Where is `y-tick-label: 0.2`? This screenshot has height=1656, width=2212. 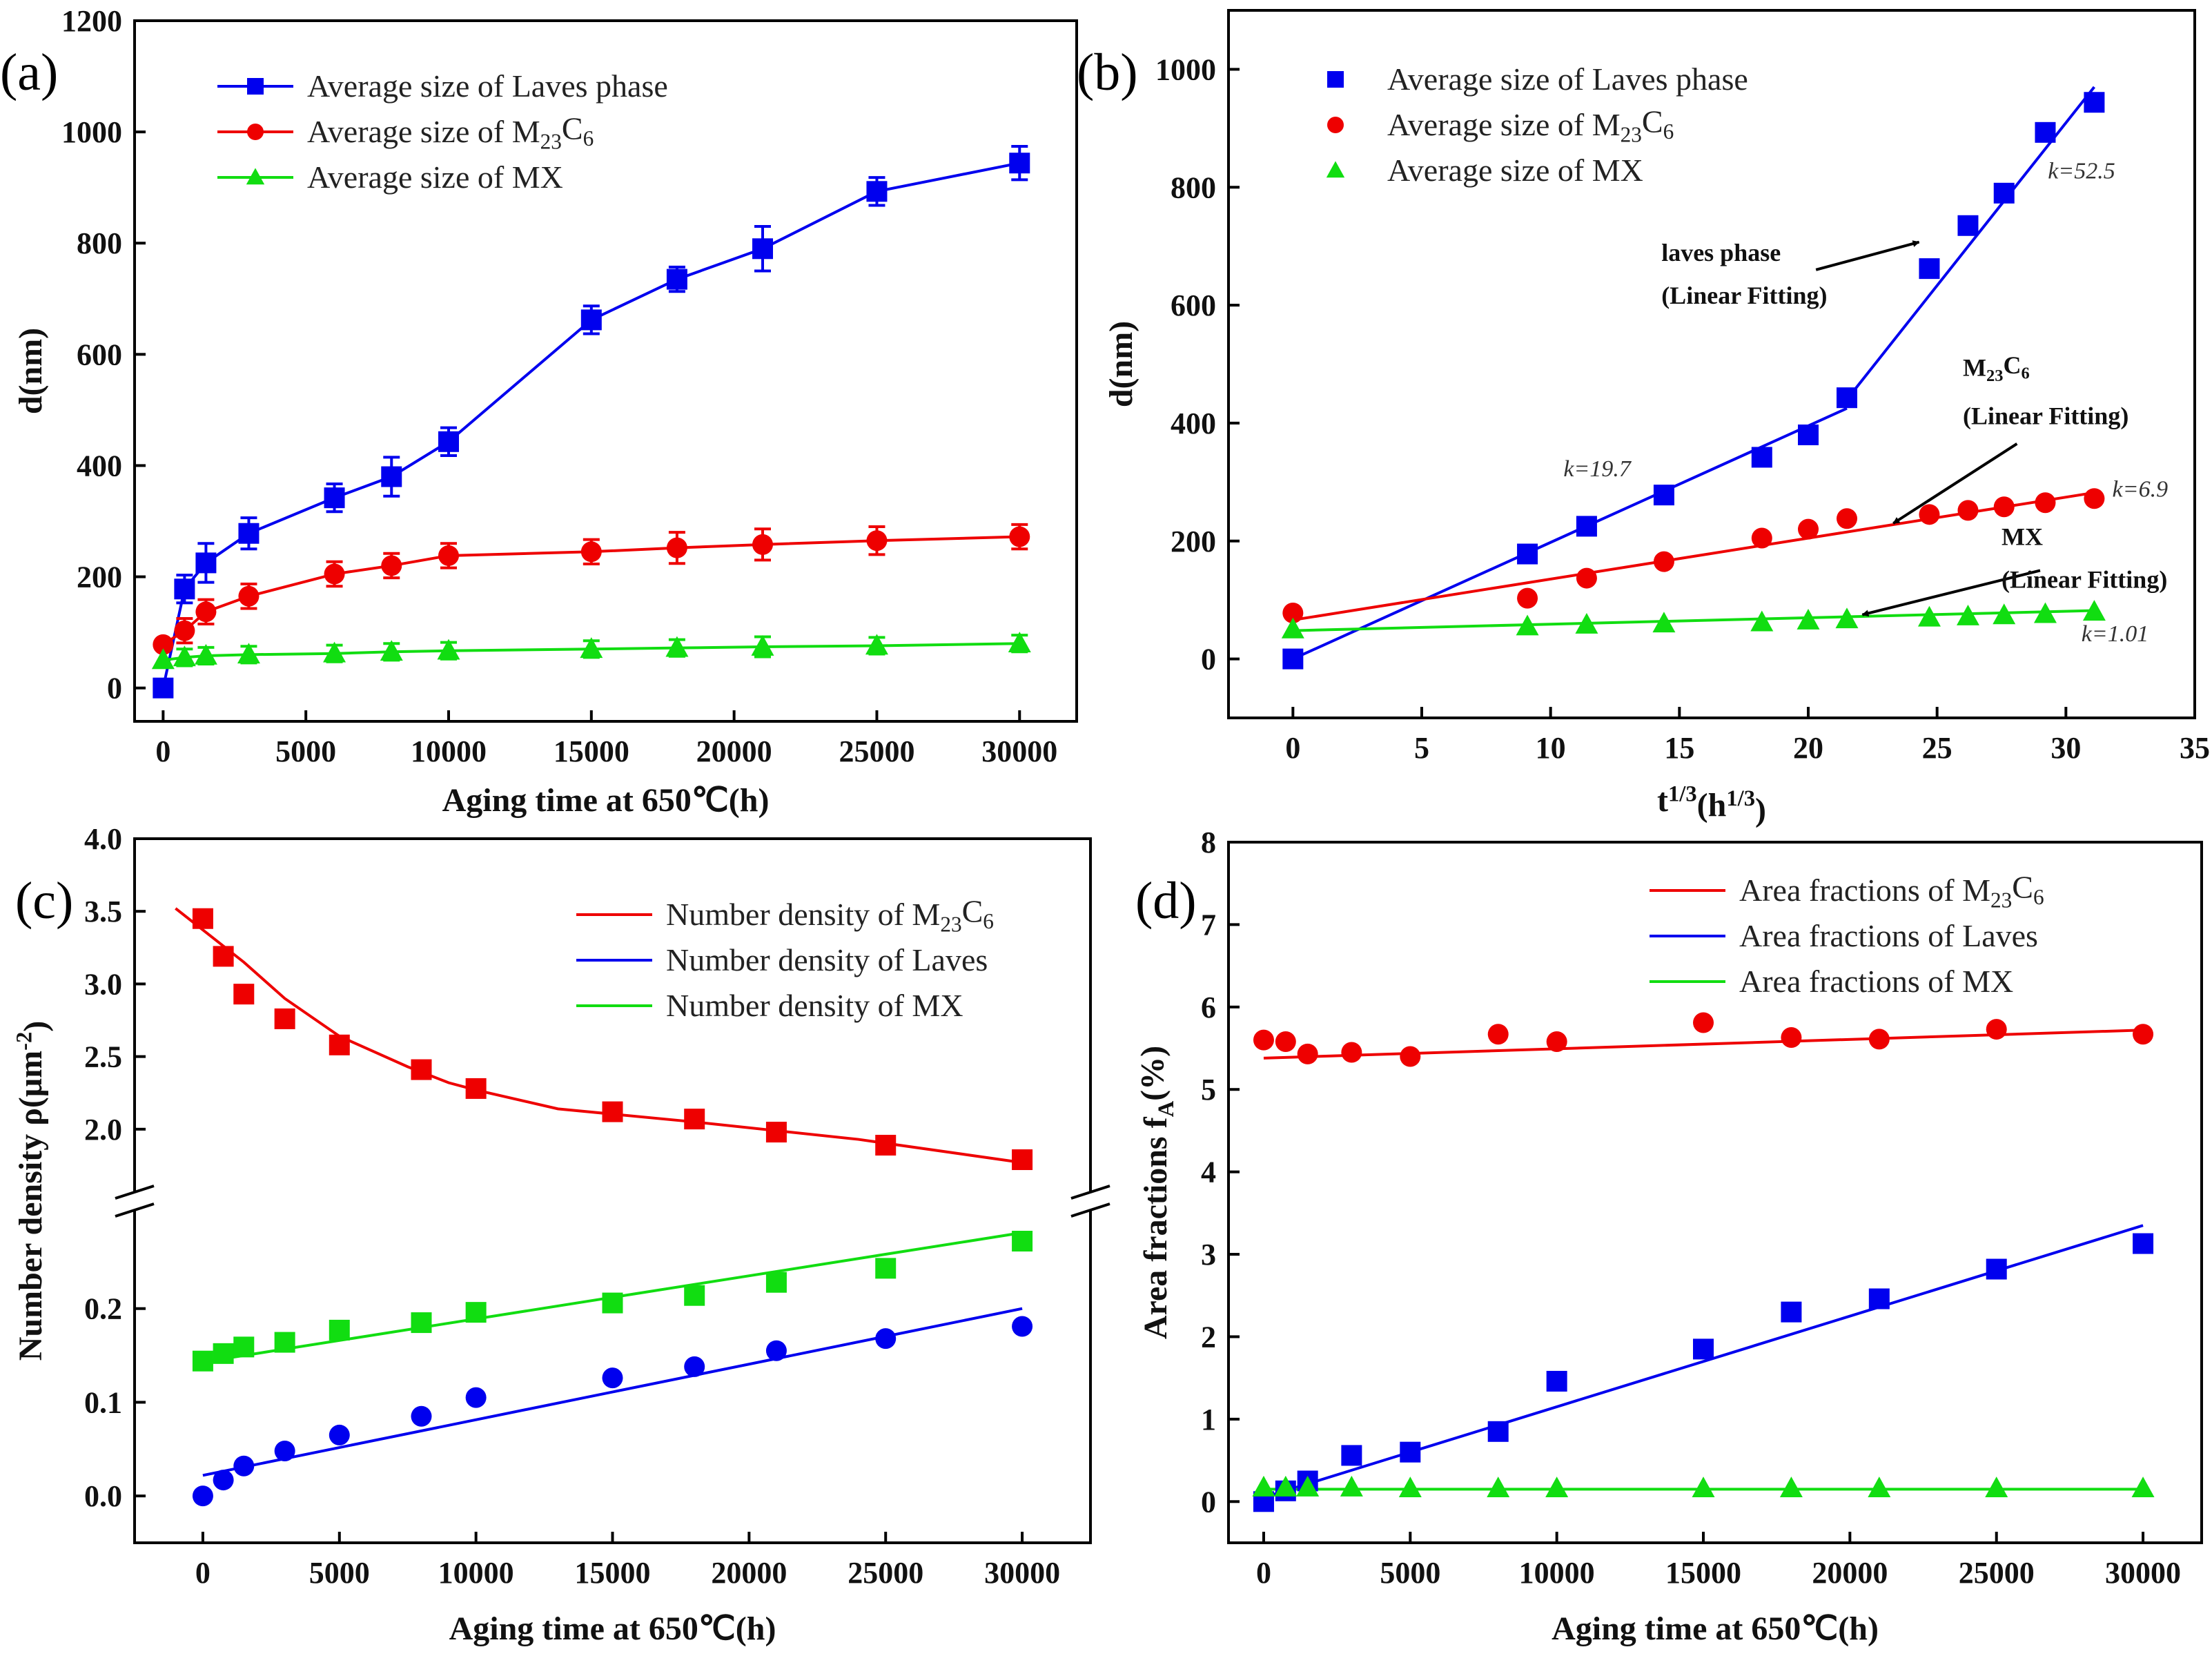 y-tick-label: 0.2 is located at coordinates (103, 1309).